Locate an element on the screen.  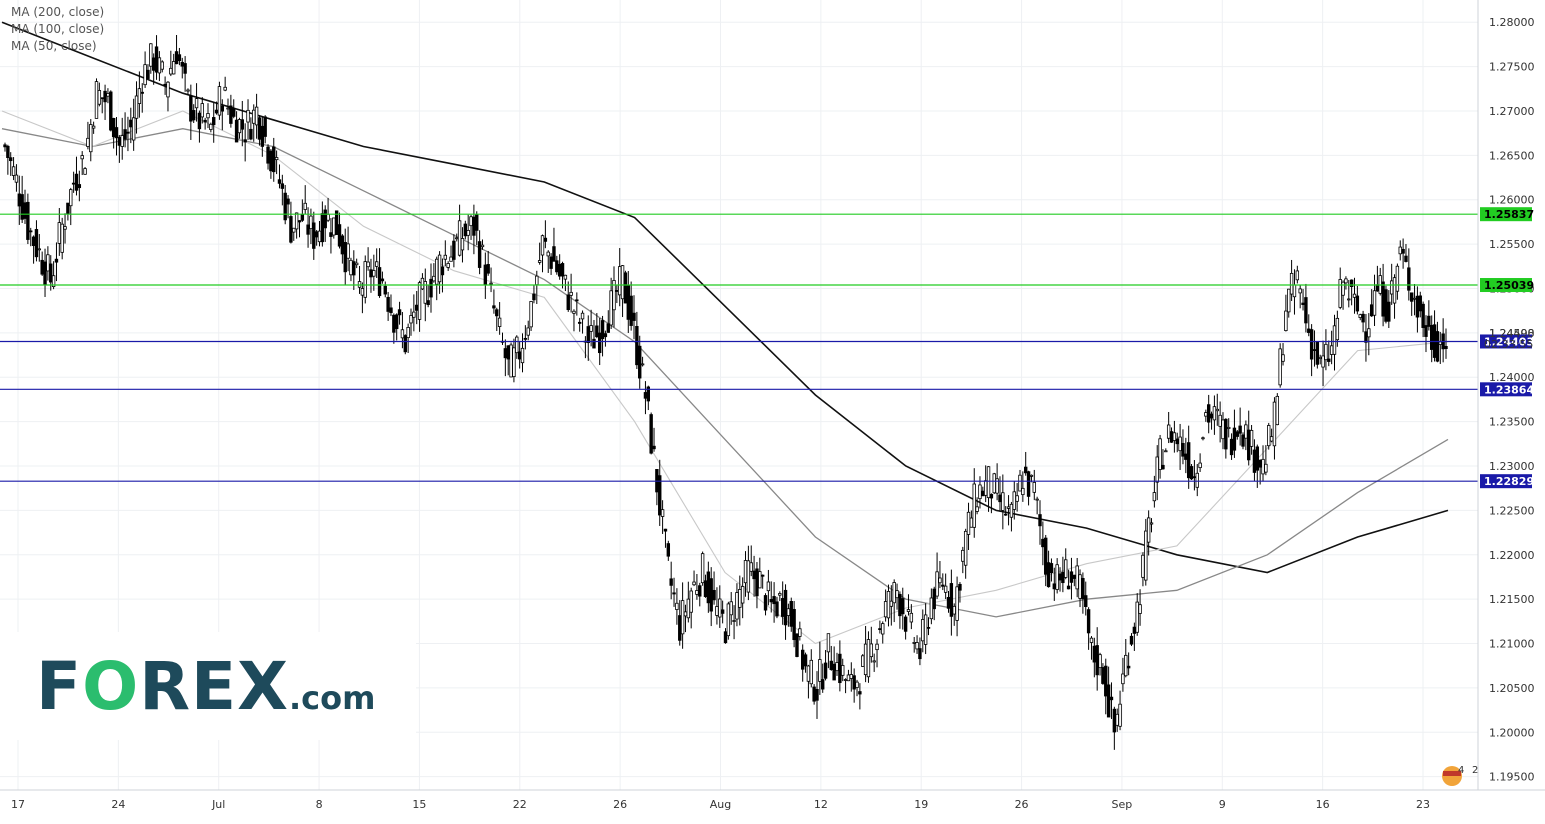
legend-item-ma50: MA (50, close) is located at coordinates (54, 46).